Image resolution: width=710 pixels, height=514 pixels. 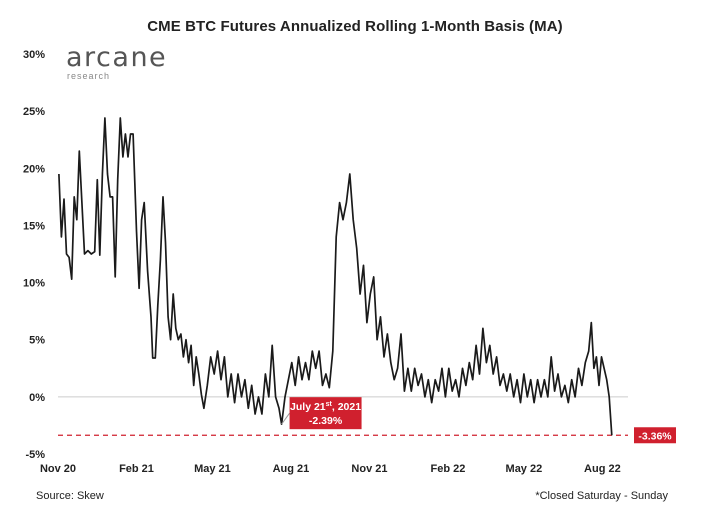 I want to click on annotation-date-part: July 21, so click(x=308, y=407).